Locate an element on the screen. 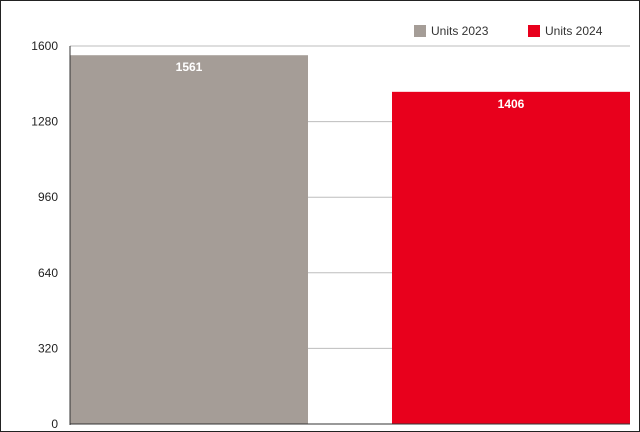 The height and width of the screenshot is (432, 640). legend-label: Units 2024 is located at coordinates (574, 31).